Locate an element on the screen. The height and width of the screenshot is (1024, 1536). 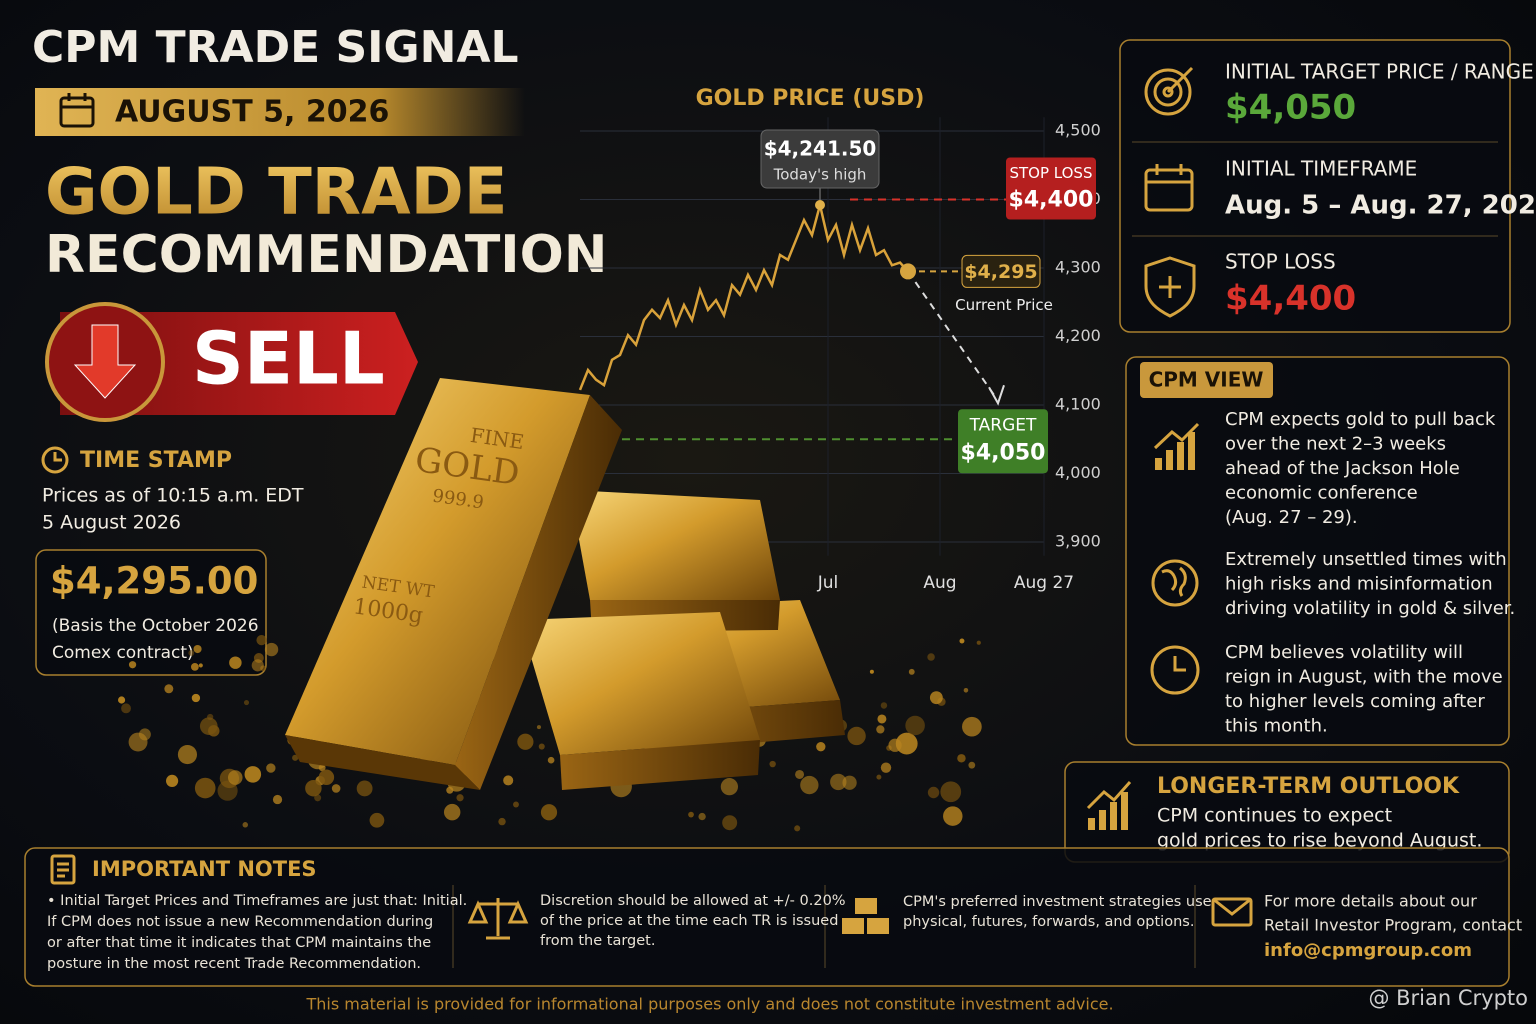
price-box is located at coordinates (151, 612).